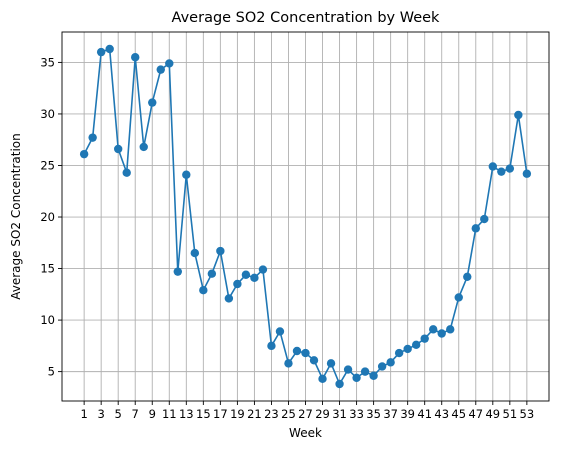  What do you see at coordinates (16, 216) in the screenshot?
I see `y-axis-label: Average SO2 Concentration` at bounding box center [16, 216].